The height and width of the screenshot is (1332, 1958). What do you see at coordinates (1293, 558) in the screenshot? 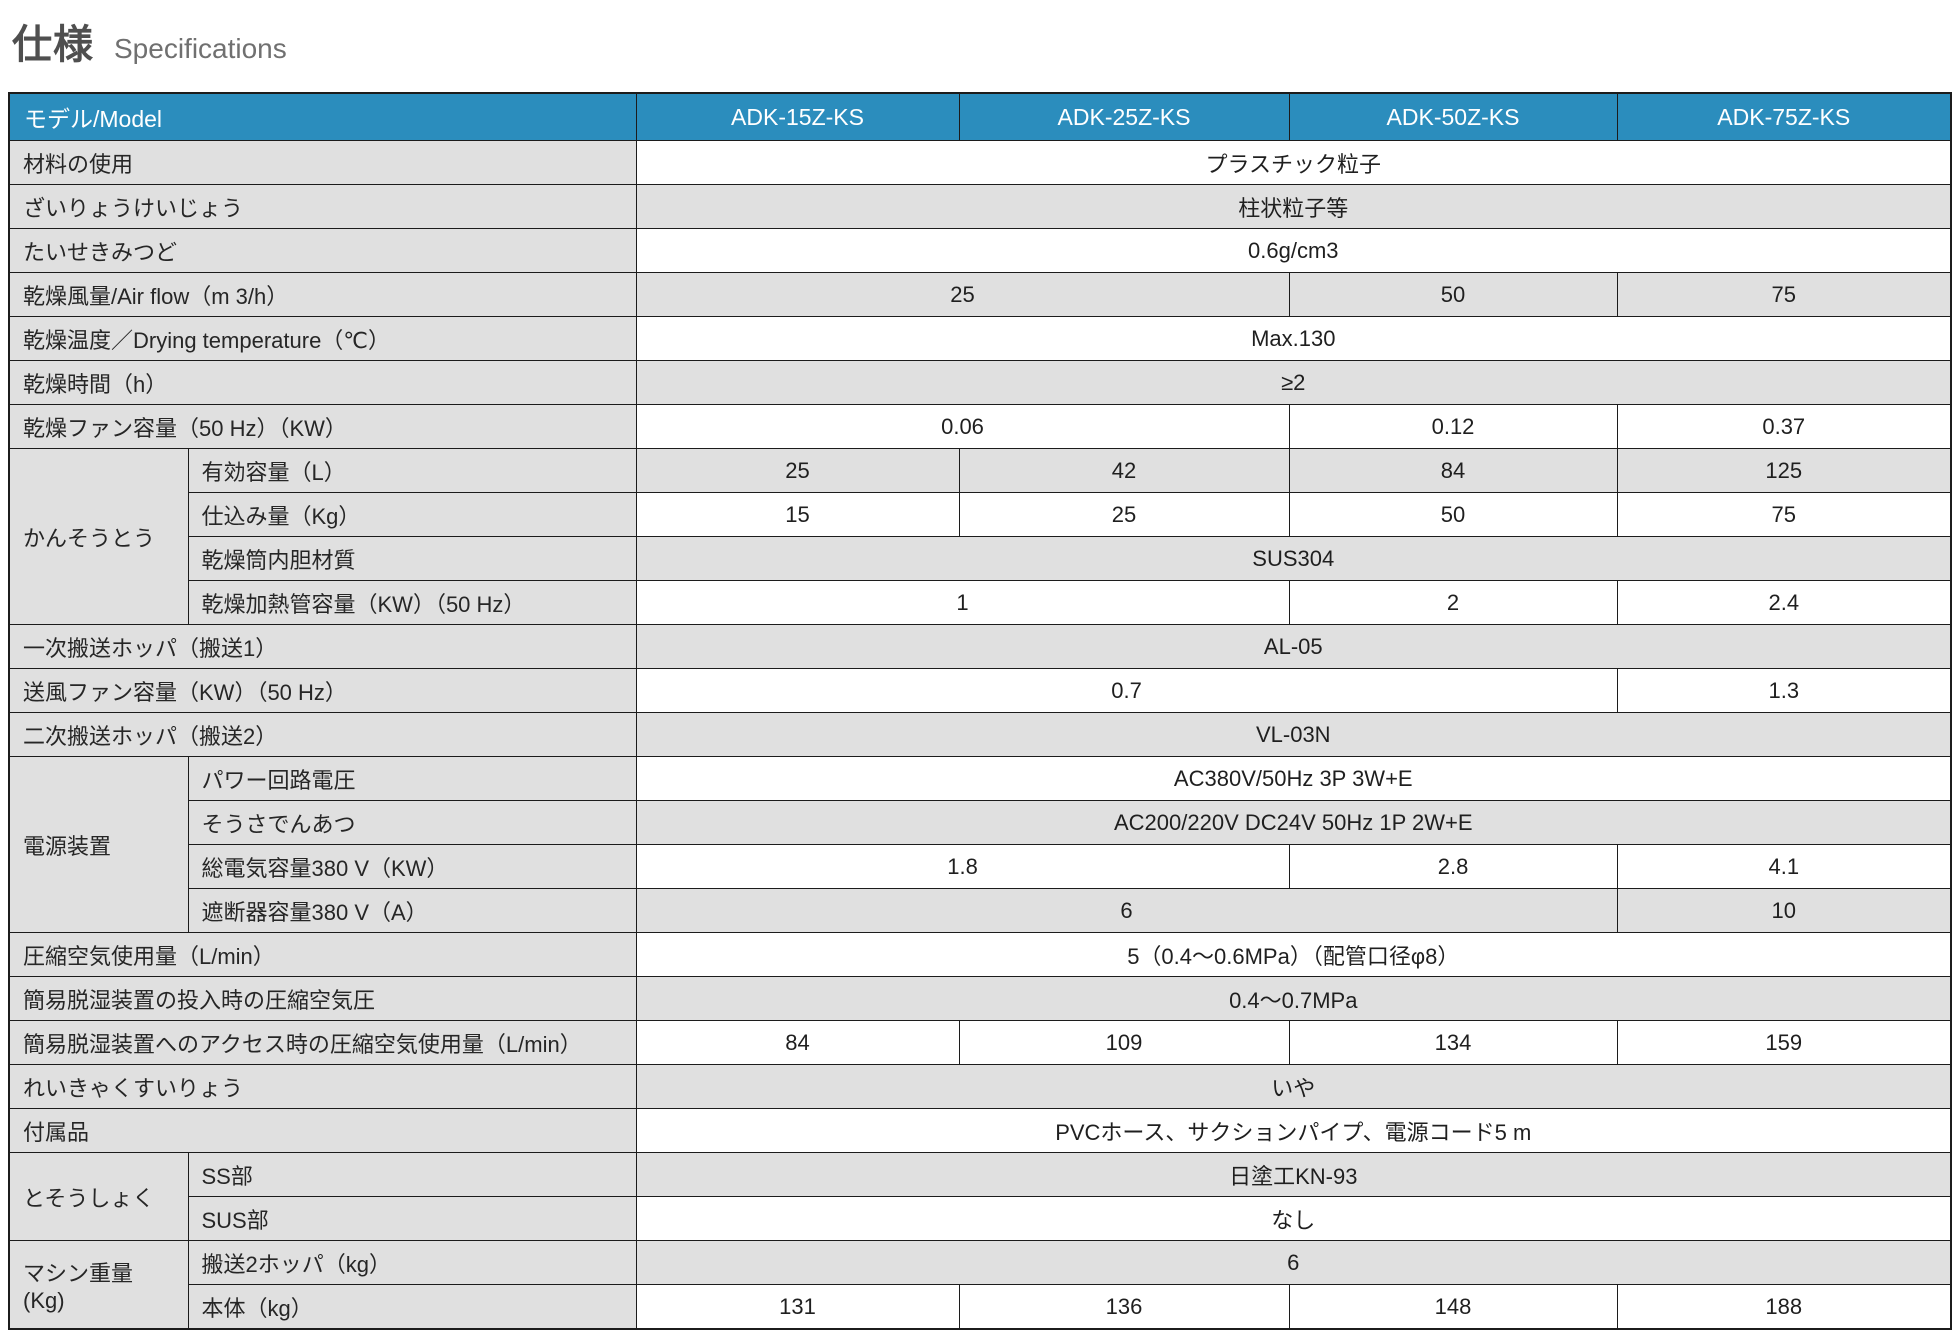
I see `value-cell: SUS304` at bounding box center [1293, 558].